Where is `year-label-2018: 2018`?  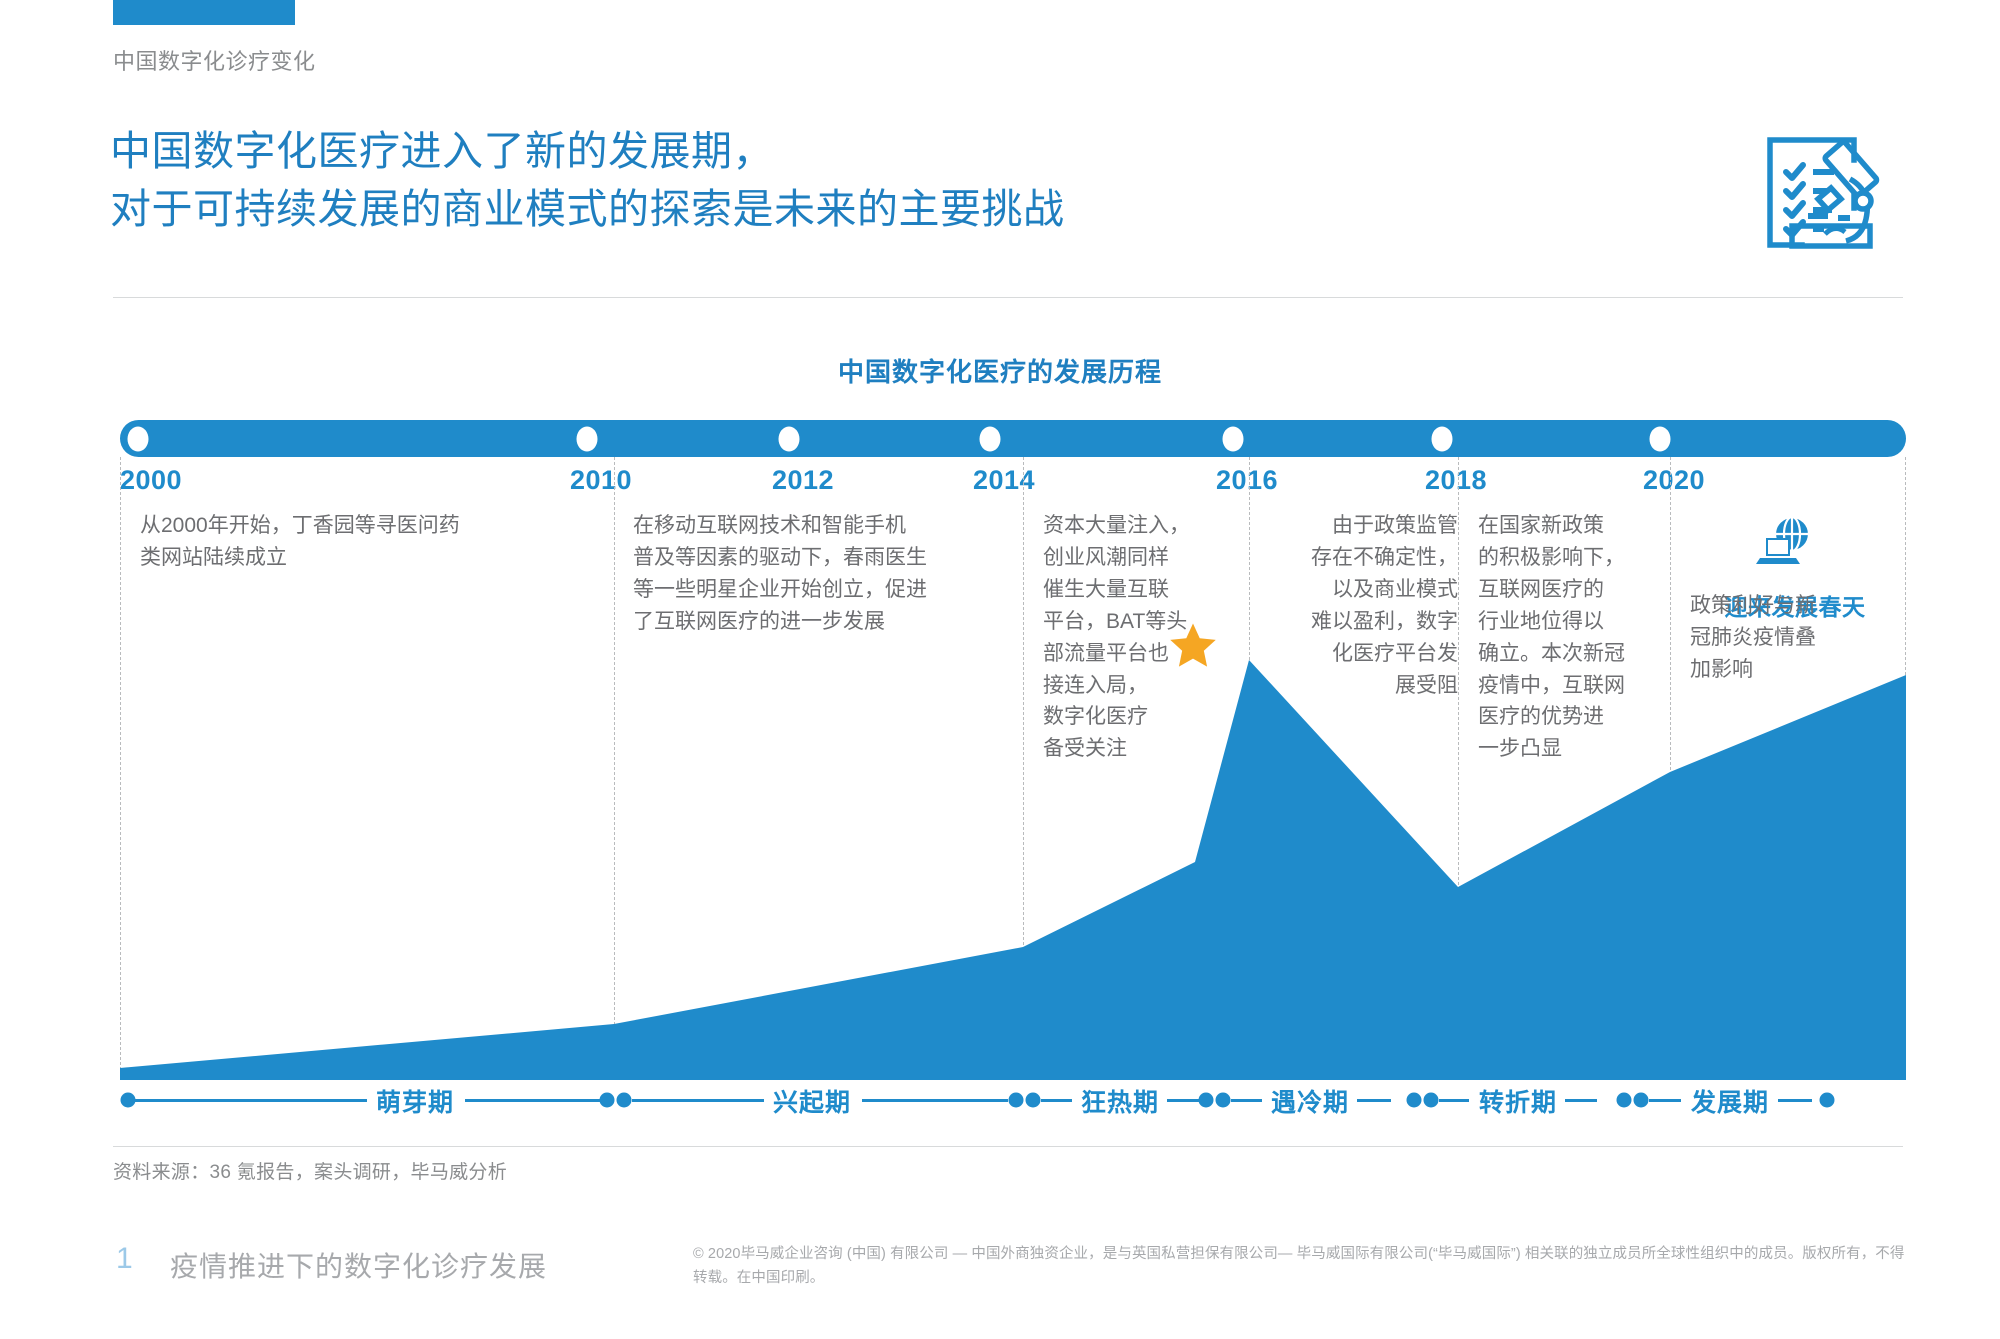
year-label-2018: 2018 is located at coordinates (1456, 480).